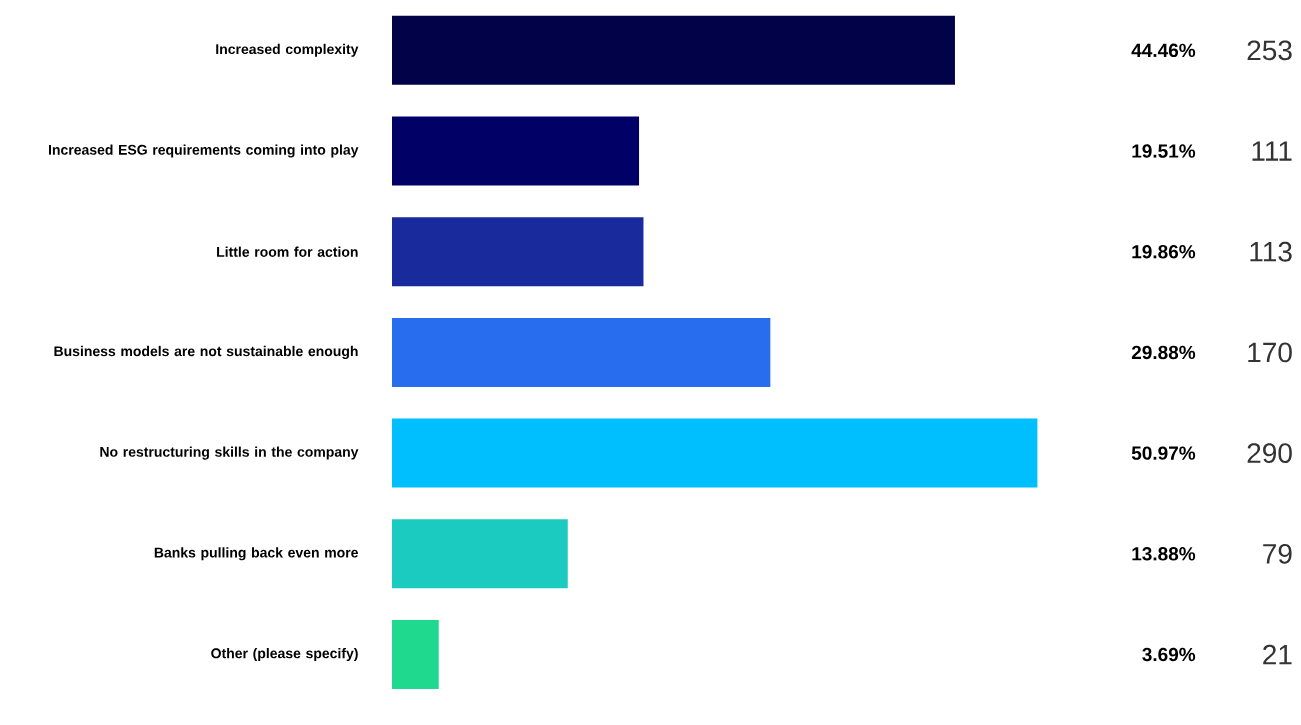 This screenshot has height=725, width=1301. What do you see at coordinates (1271, 251) in the screenshot?
I see `text: 113` at bounding box center [1271, 251].